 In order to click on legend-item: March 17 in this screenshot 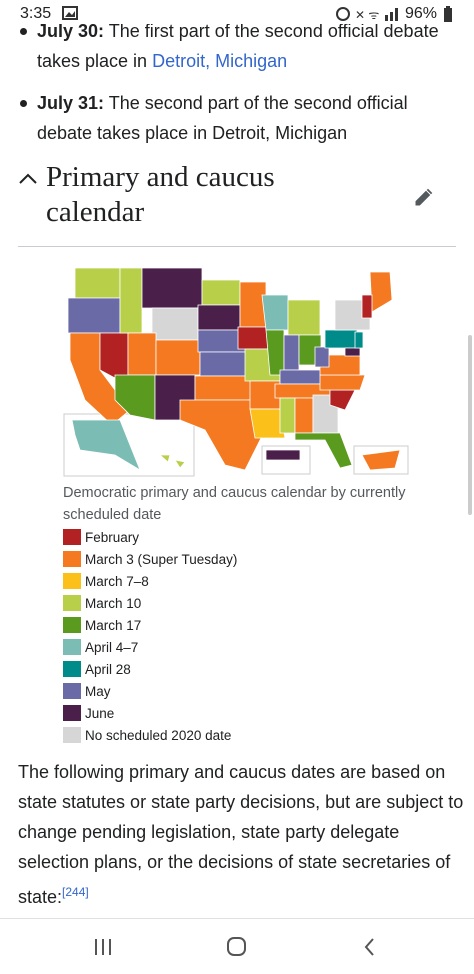, I will do `click(102, 626)`.